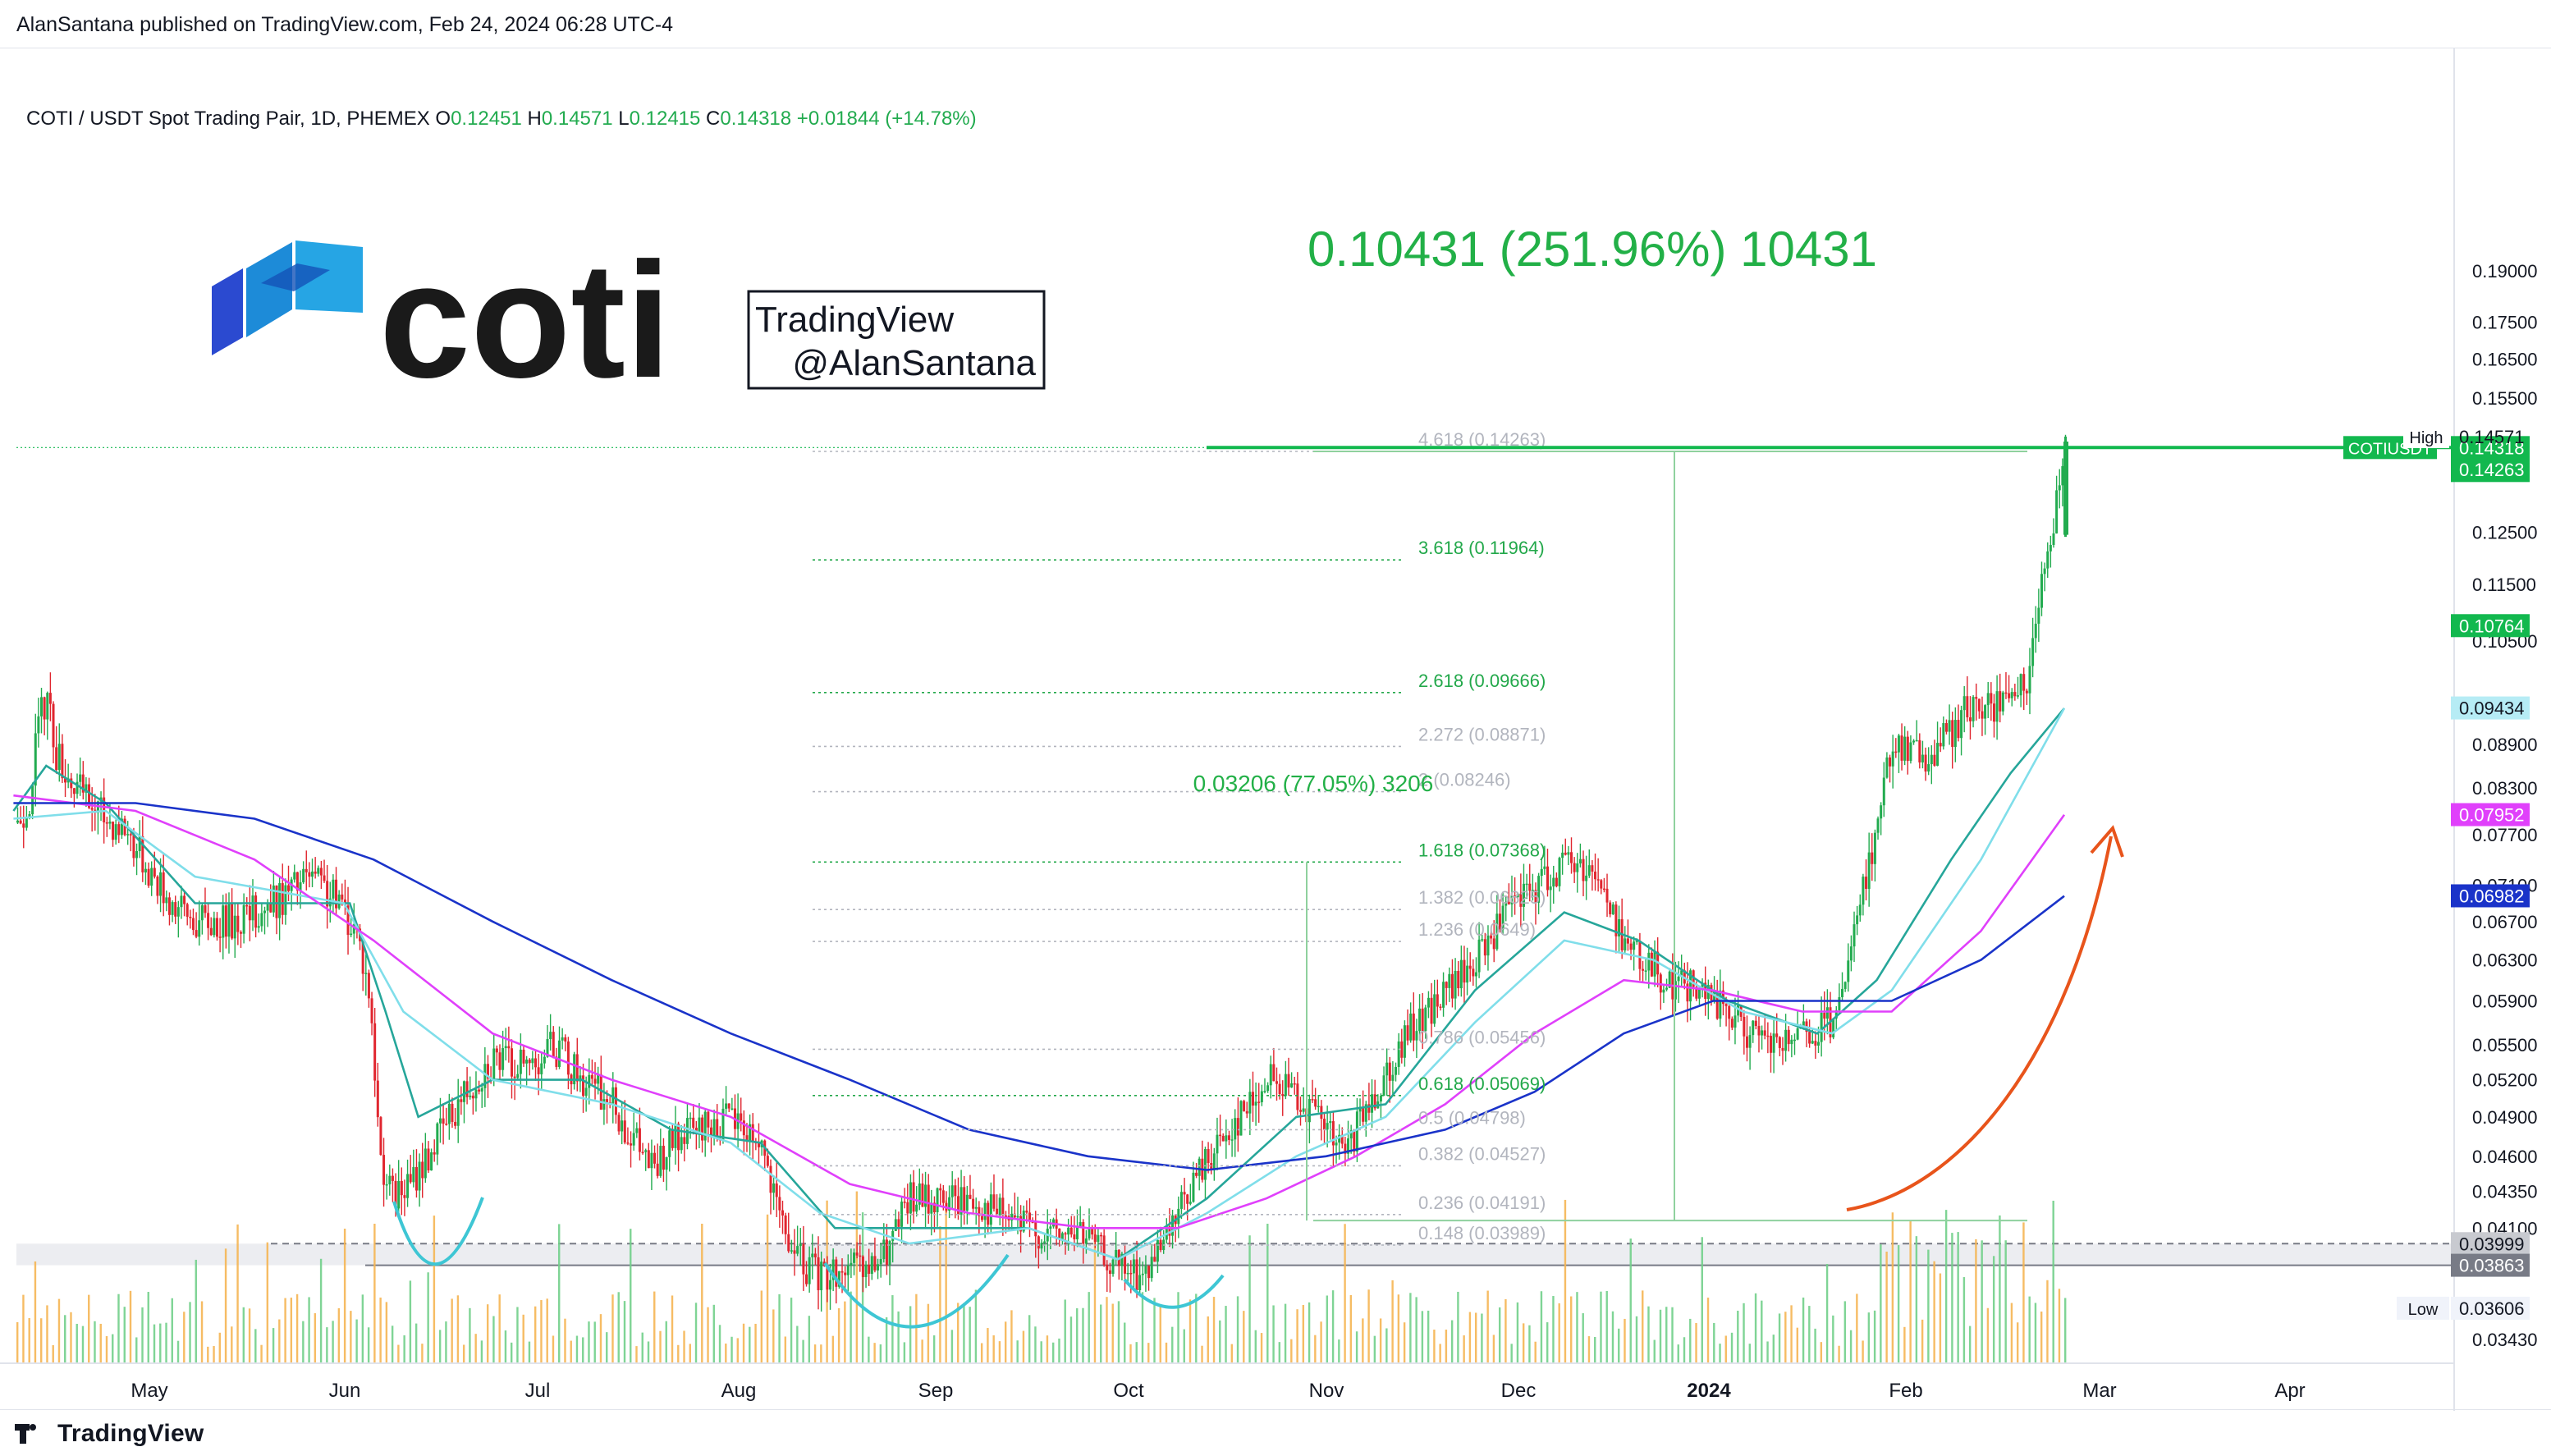 Image resolution: width=2551 pixels, height=1456 pixels. I want to click on rounded-bottom-bowl, so click(1174, 1291).